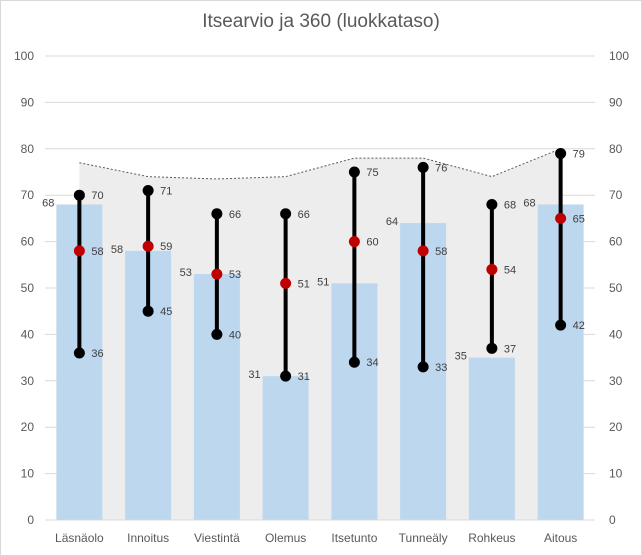 Image resolution: width=642 pixels, height=556 pixels. Describe the element at coordinates (28, 102) in the screenshot. I see `y-tick-label: 90` at that location.